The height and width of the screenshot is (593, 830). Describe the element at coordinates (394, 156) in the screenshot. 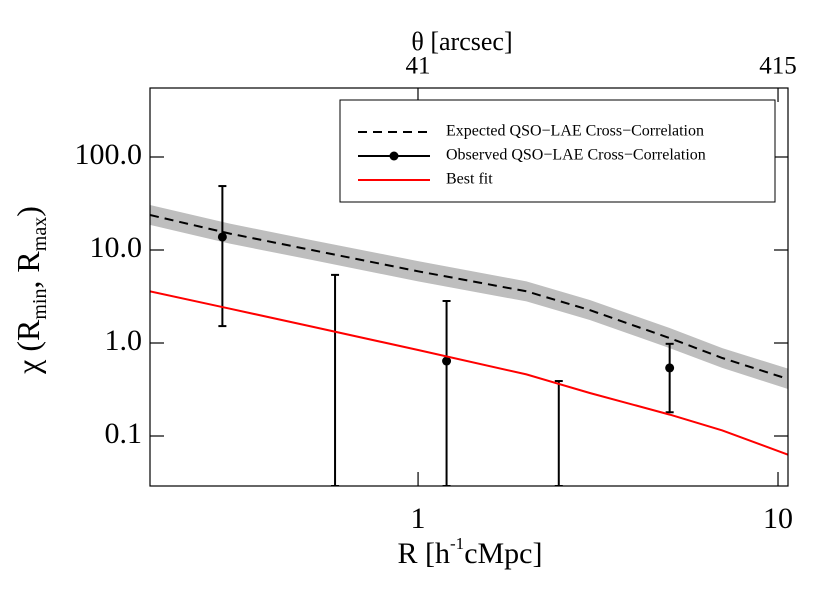

I see `legend-marker` at that location.